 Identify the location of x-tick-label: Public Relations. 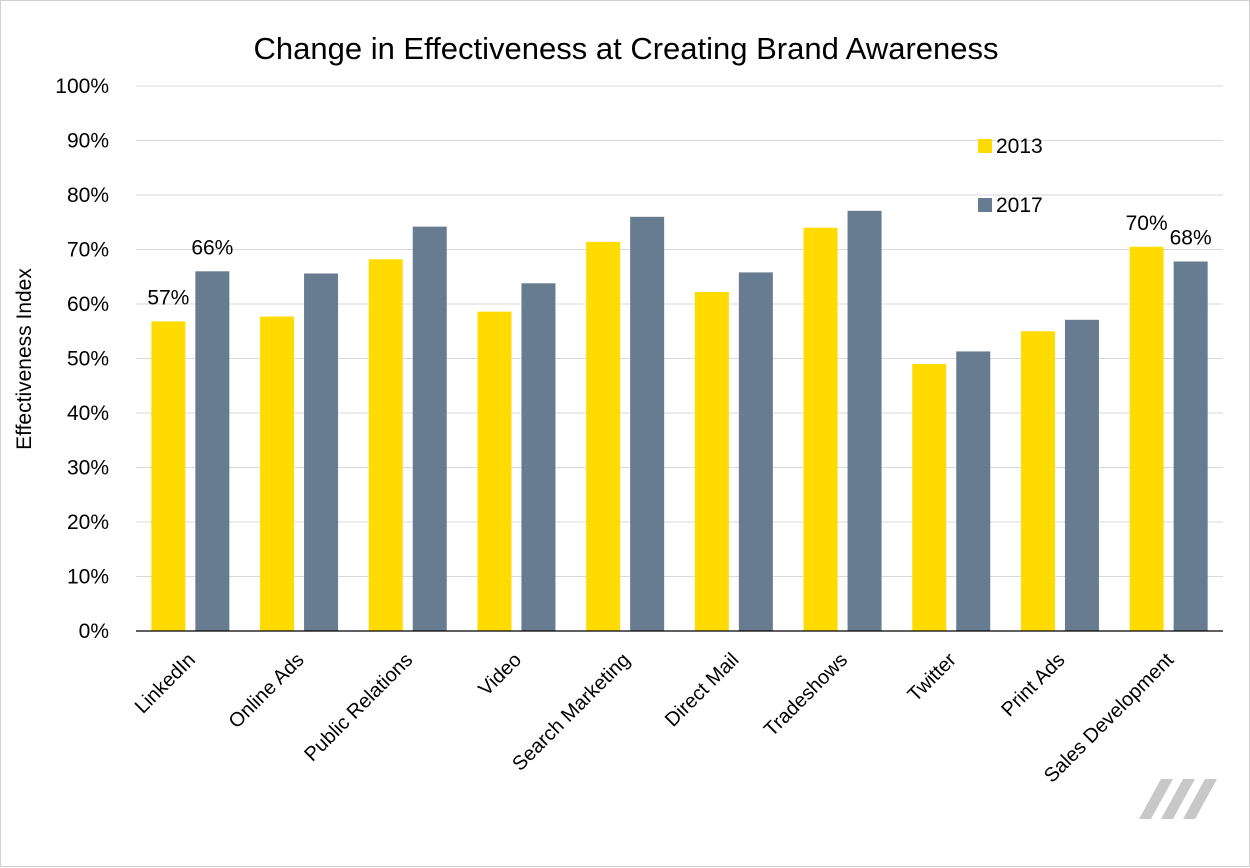
(358, 707).